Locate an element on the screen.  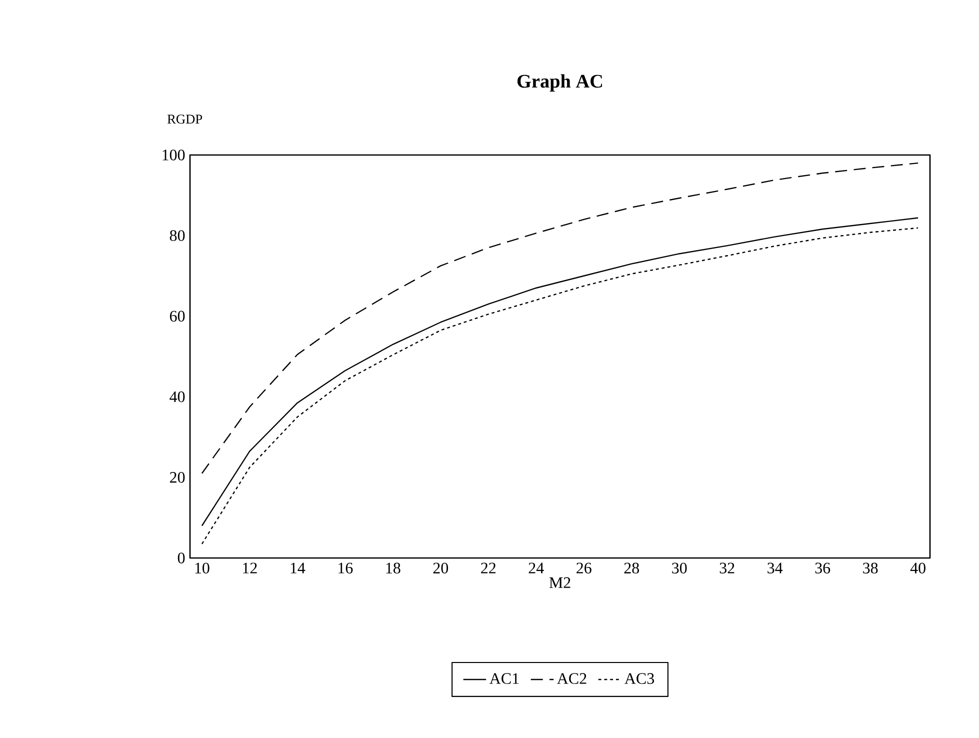
x-tick-label: 38 is located at coordinates (870, 568).